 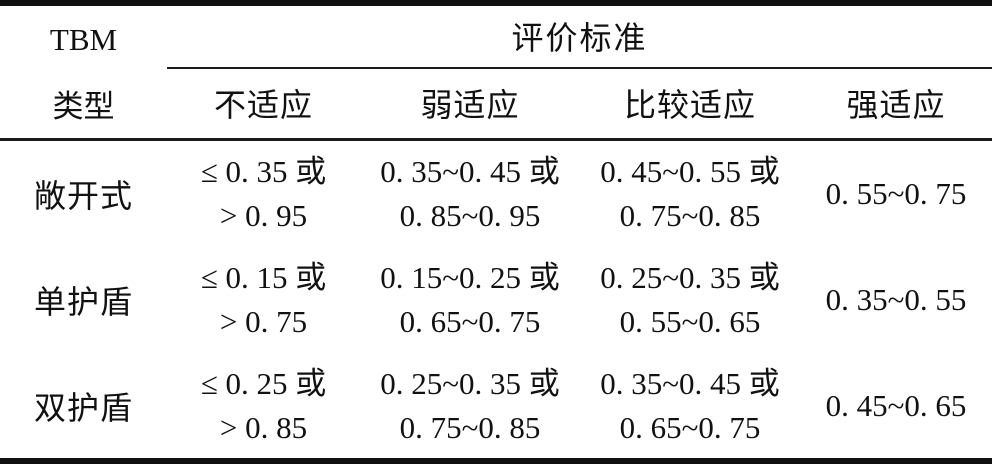 I want to click on cell-value-line1: 0. 45~0. 55 或, so click(x=690, y=171).